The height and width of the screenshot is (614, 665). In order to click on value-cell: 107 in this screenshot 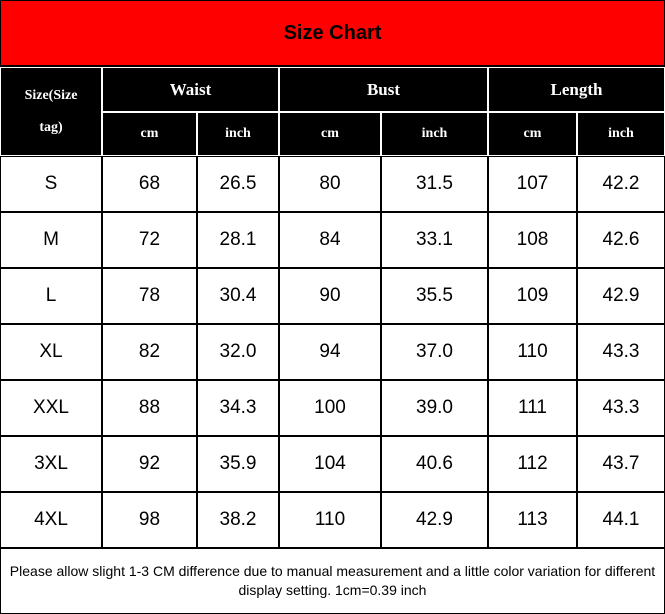, I will do `click(532, 184)`.